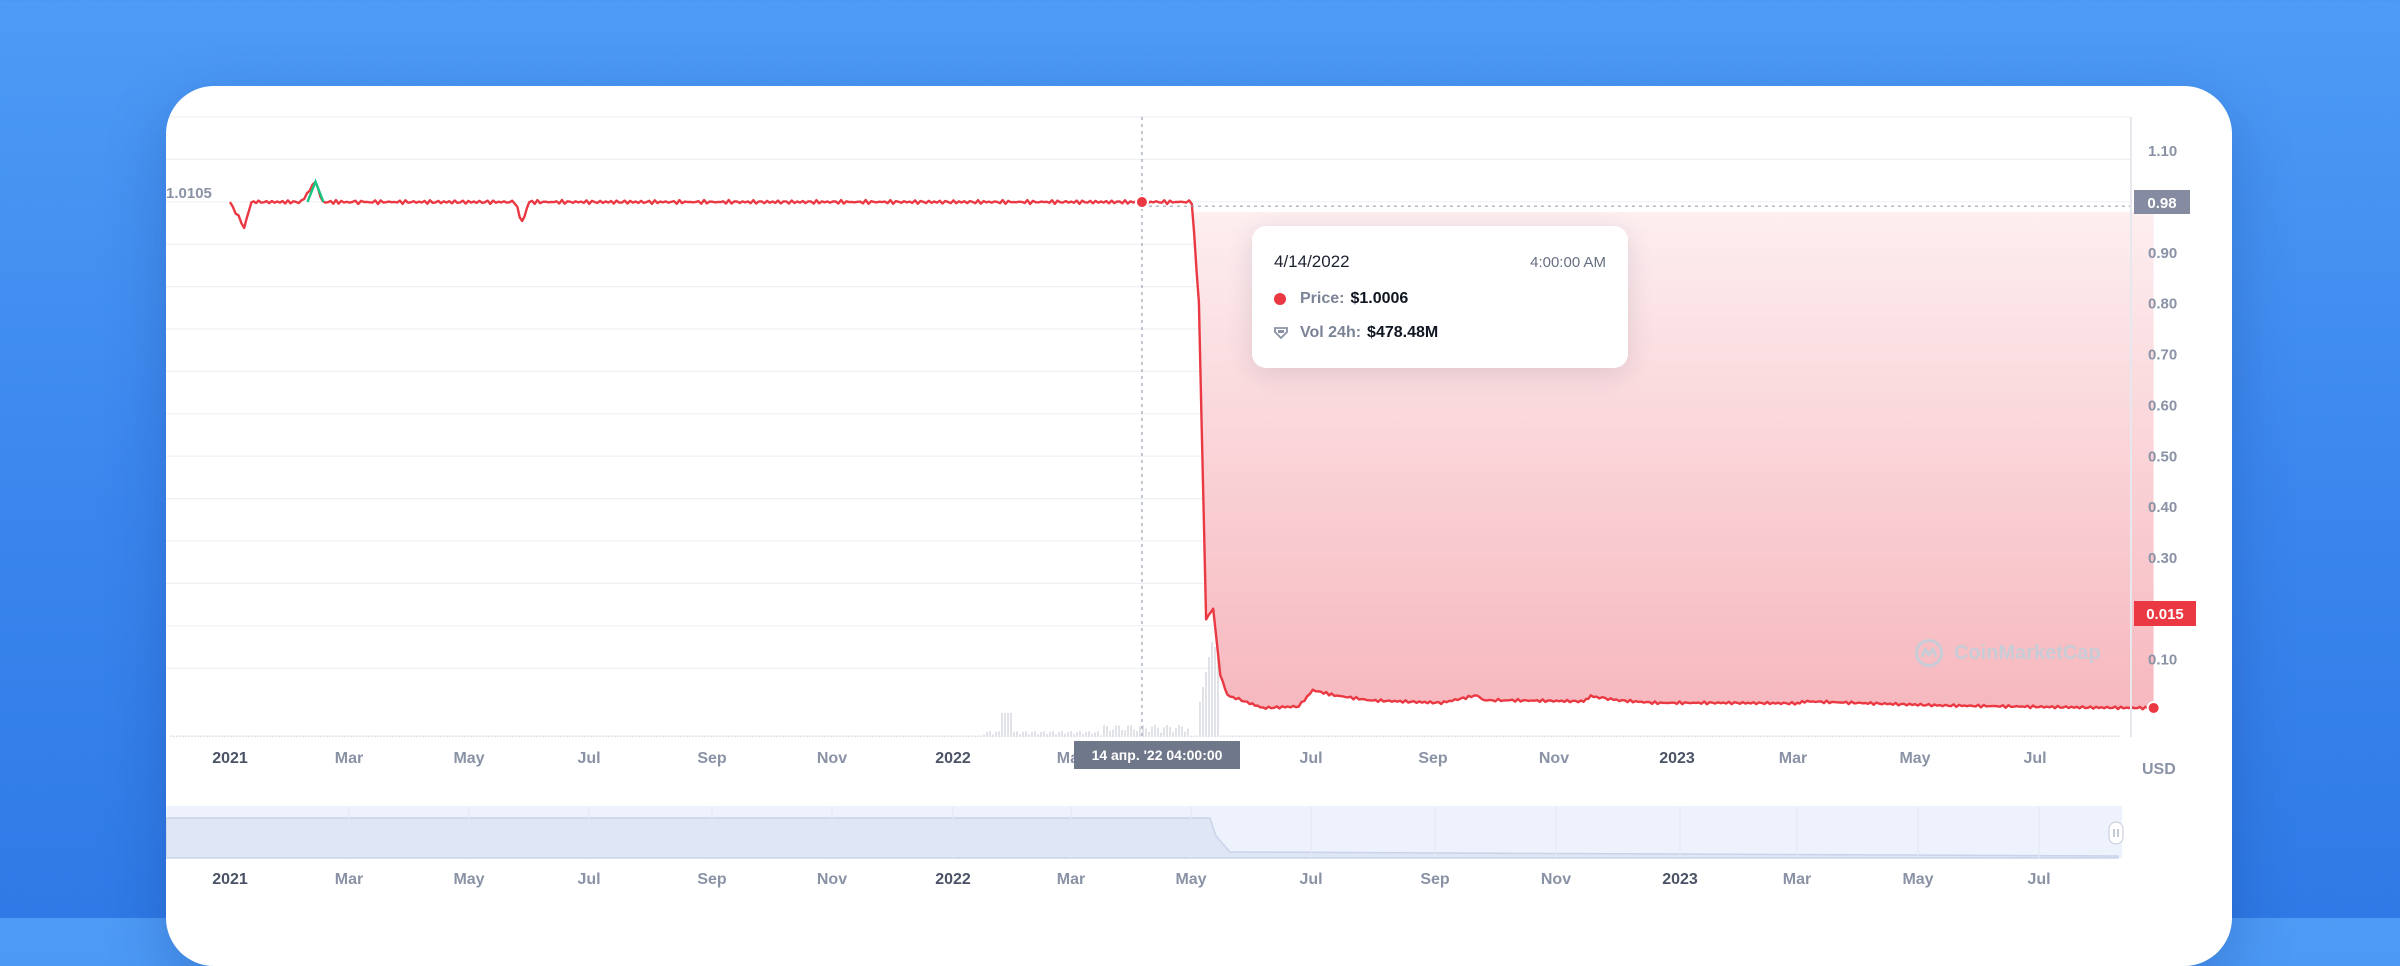 The width and height of the screenshot is (2400, 966). Describe the element at coordinates (2162, 456) in the screenshot. I see `y-tick-label: 0.50` at that location.